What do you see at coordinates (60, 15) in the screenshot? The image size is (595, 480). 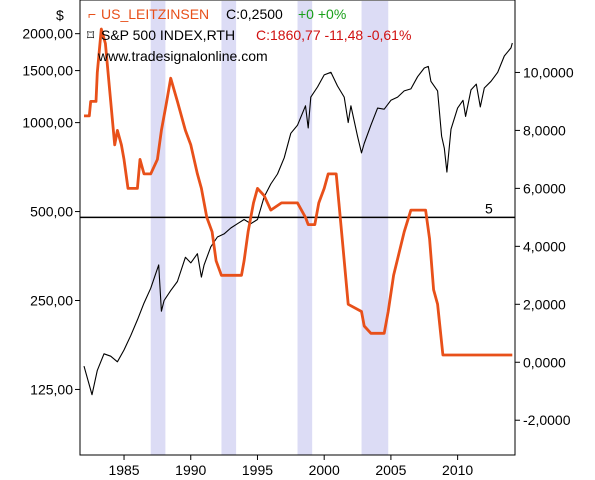 I see `currency-label: $` at bounding box center [60, 15].